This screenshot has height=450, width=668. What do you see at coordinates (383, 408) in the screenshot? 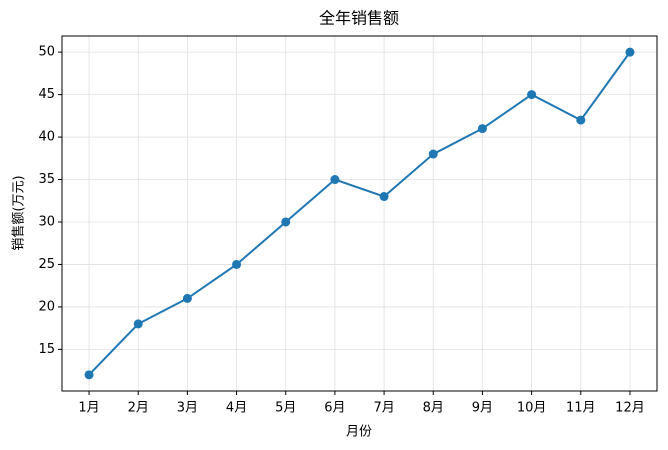
I see `x-tick-label: 7月` at bounding box center [383, 408].